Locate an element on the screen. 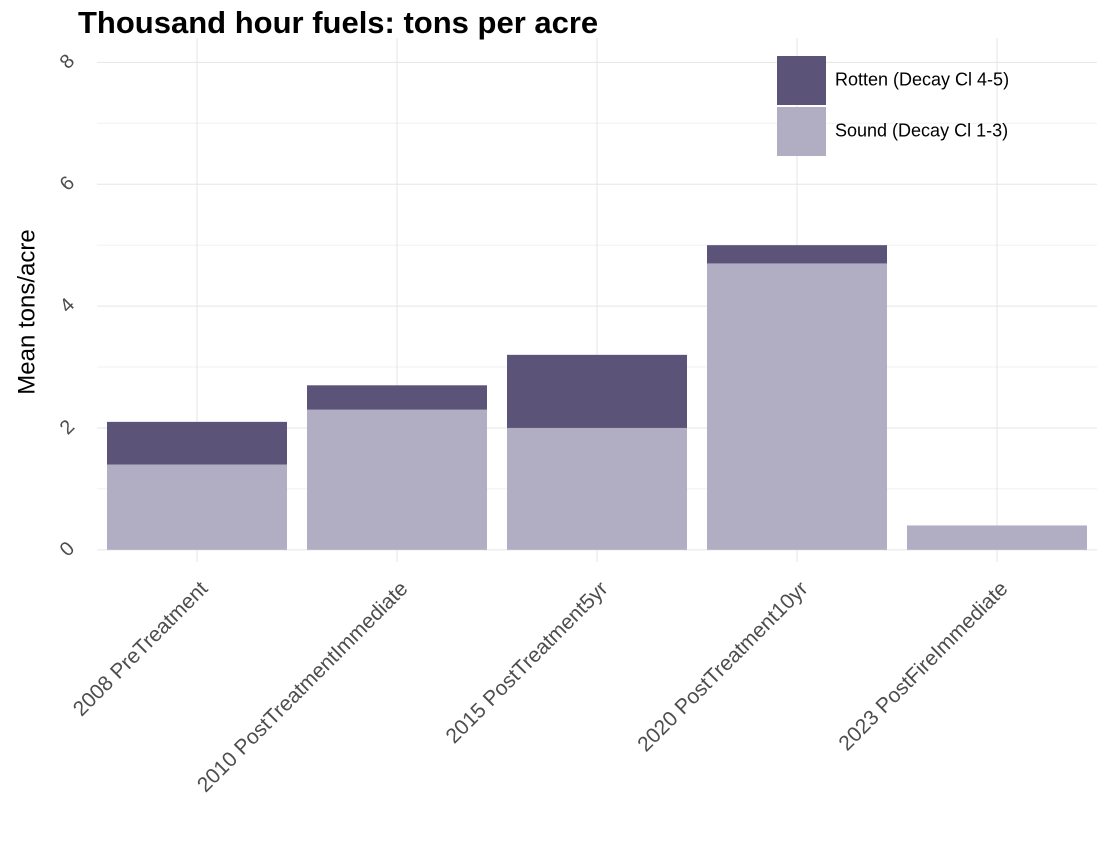 The image size is (1105, 842). y-axis-label: Mean tons/acre is located at coordinates (26, 311).